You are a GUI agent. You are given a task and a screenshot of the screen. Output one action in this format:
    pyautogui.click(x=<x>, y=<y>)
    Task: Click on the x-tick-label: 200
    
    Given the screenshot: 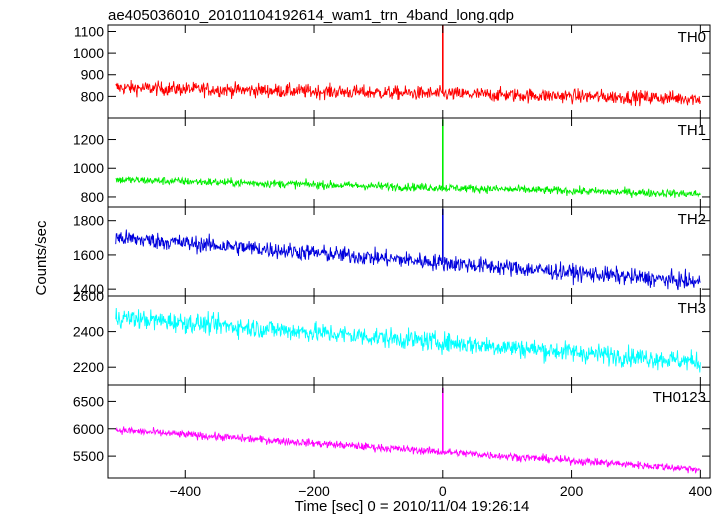 What is the action you would take?
    pyautogui.click(x=572, y=491)
    